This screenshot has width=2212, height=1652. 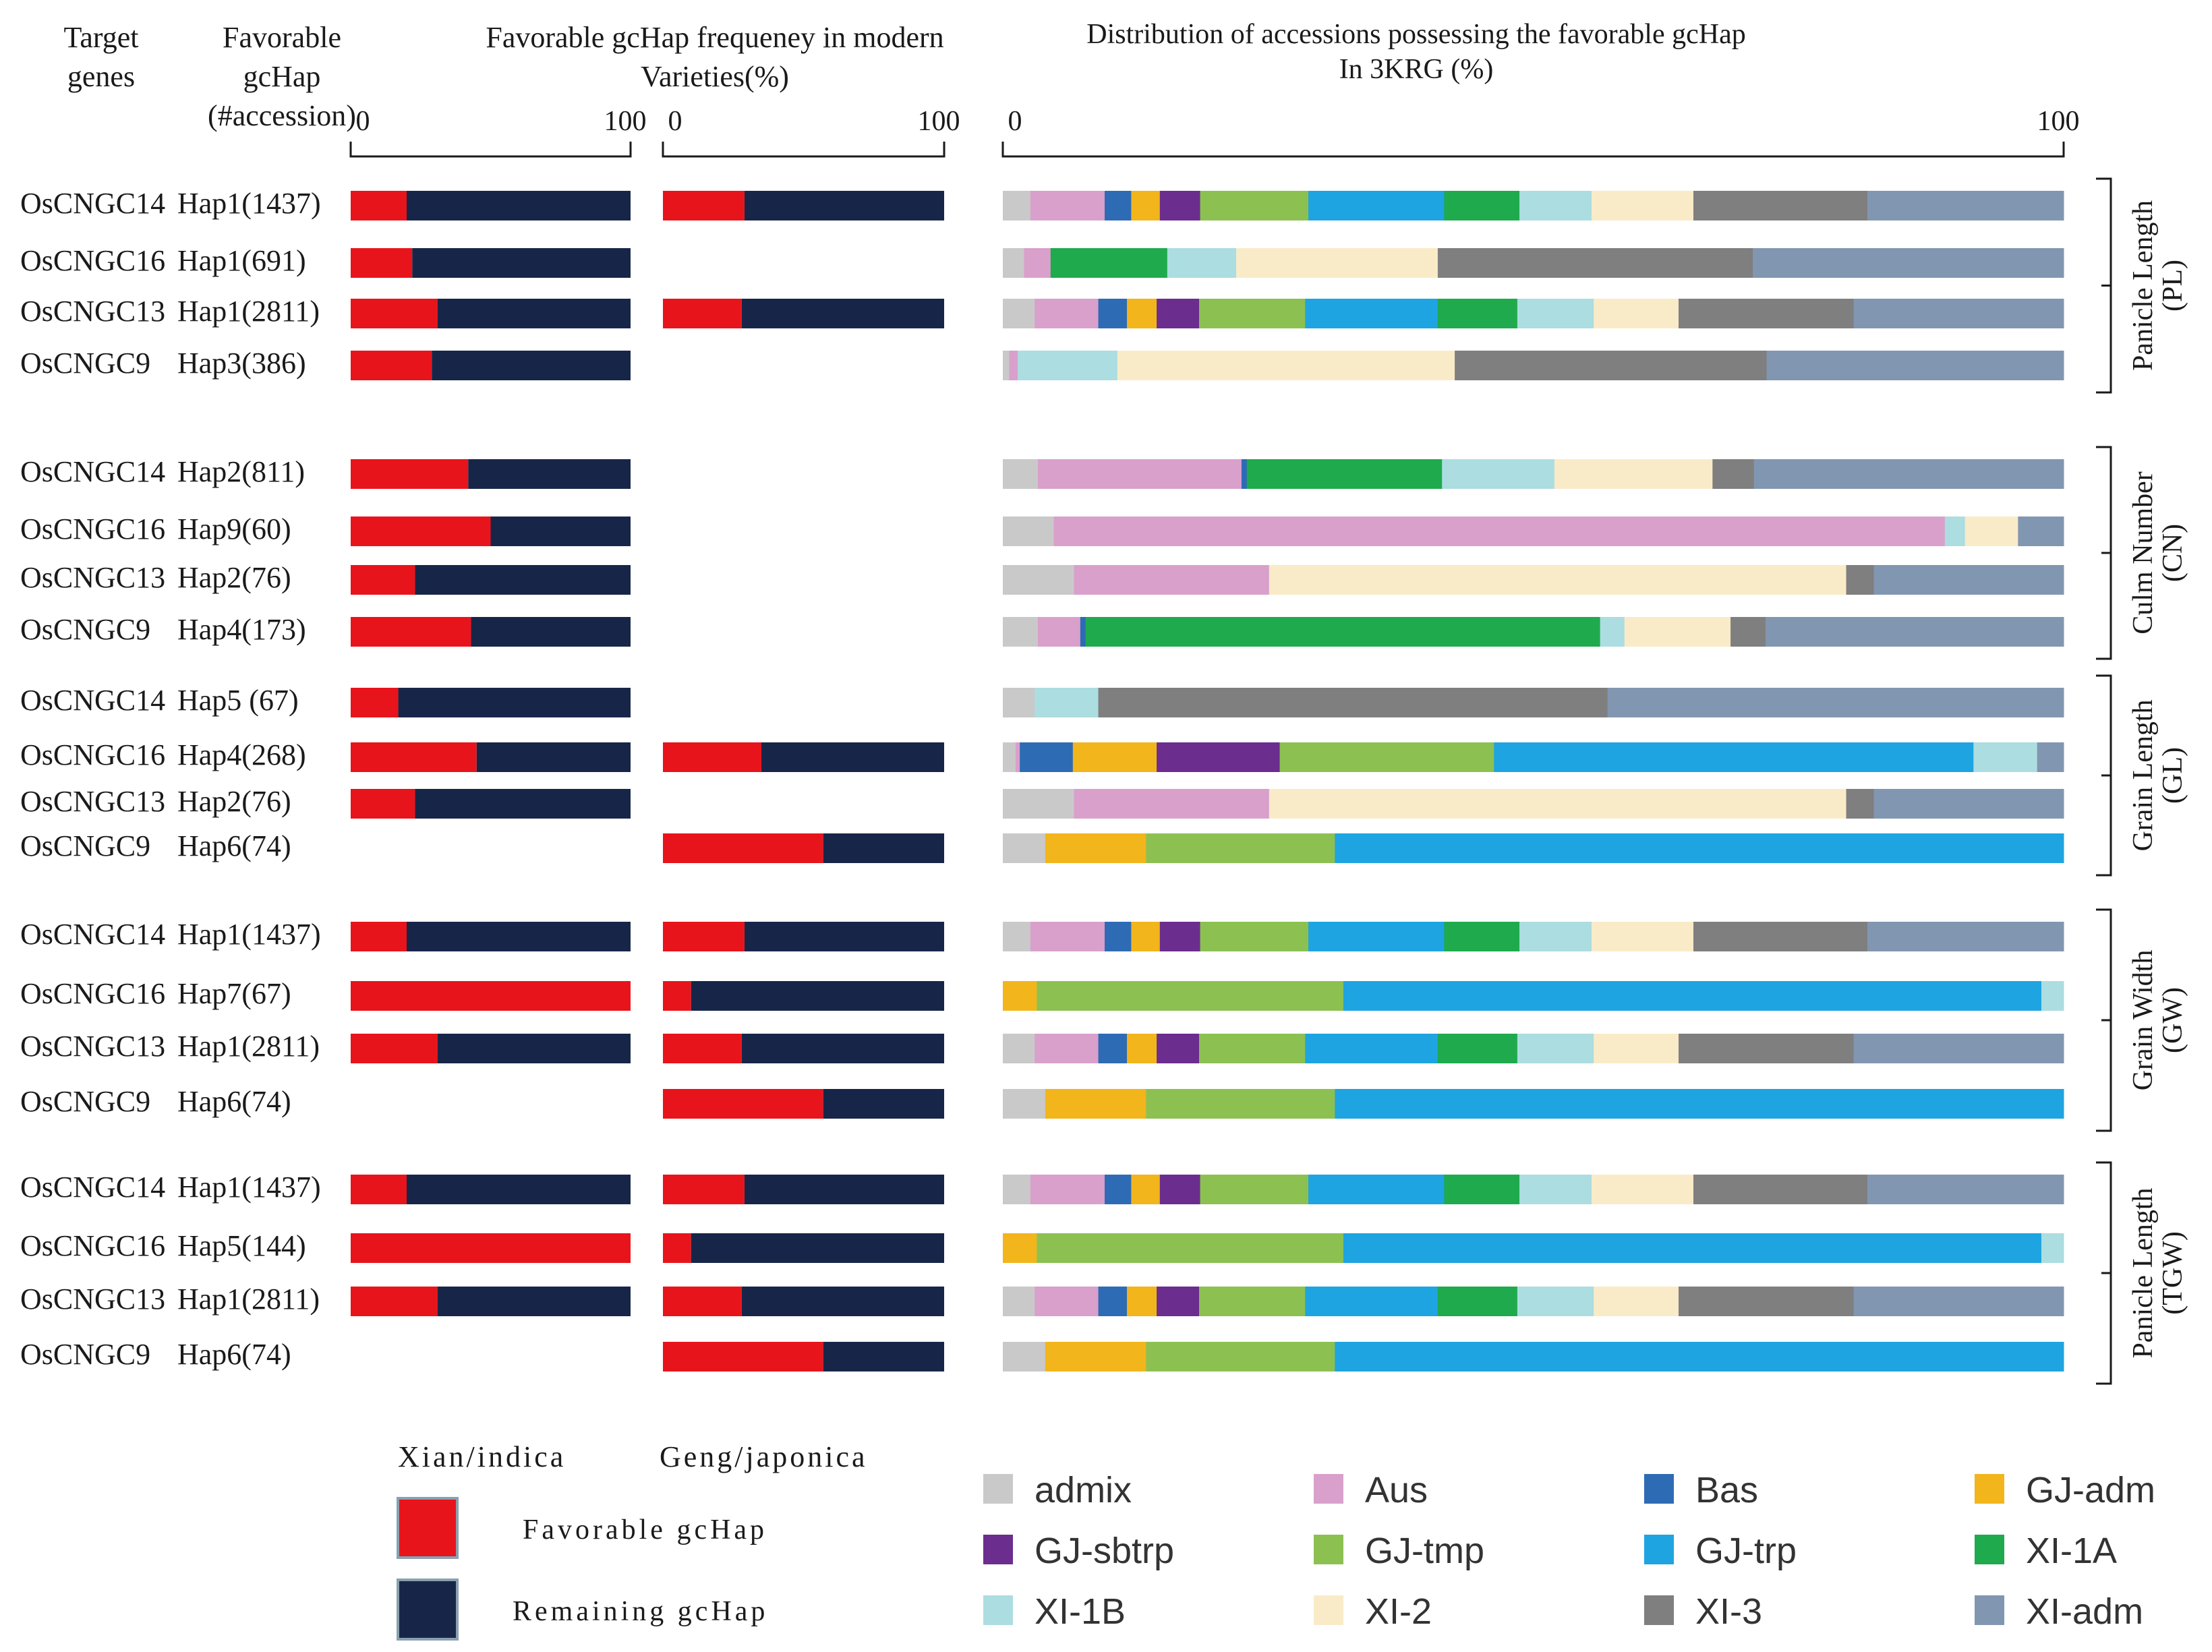 I want to click on trait-label: Grain Length(GL), so click(x=2158, y=775).